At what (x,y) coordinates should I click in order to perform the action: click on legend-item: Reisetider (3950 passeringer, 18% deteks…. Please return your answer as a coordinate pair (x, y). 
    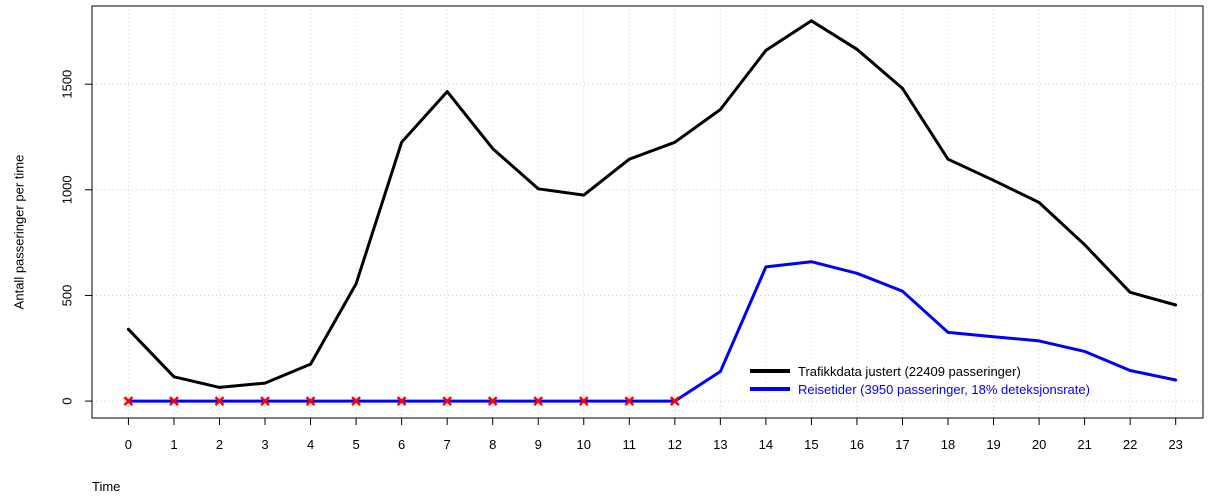
    Looking at the image, I should click on (920, 389).